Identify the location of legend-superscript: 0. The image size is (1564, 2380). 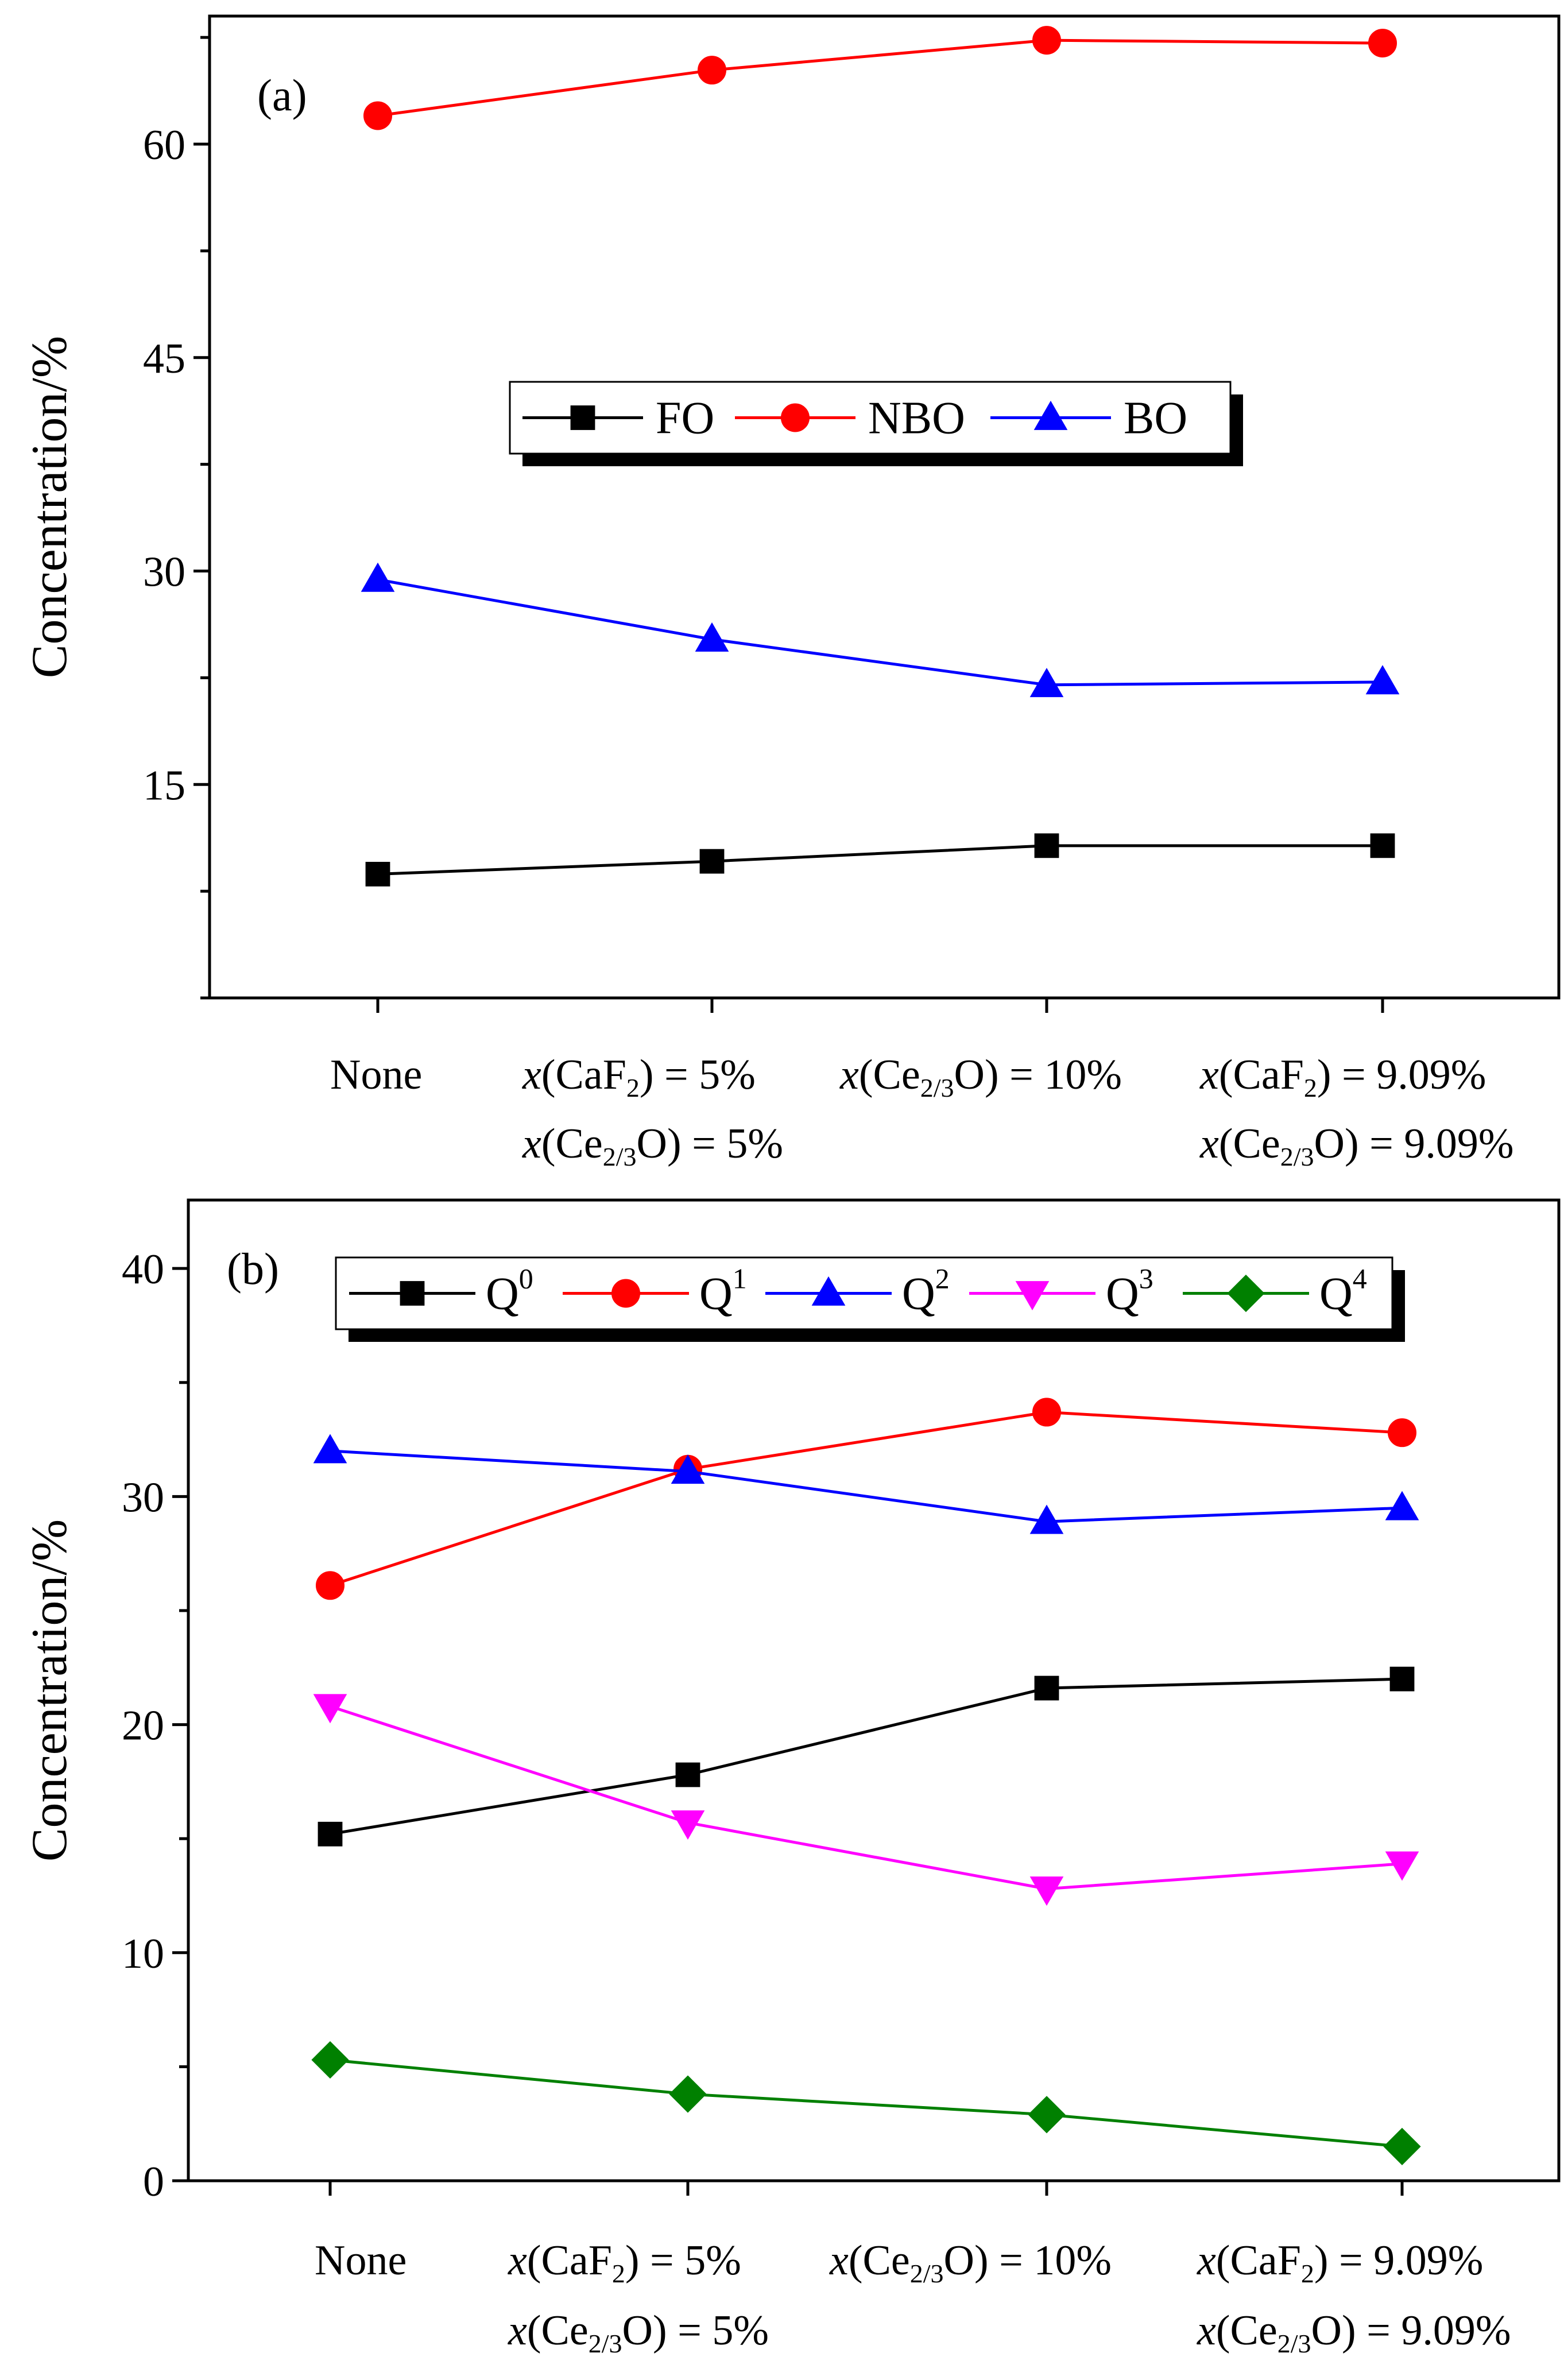
(526, 1279).